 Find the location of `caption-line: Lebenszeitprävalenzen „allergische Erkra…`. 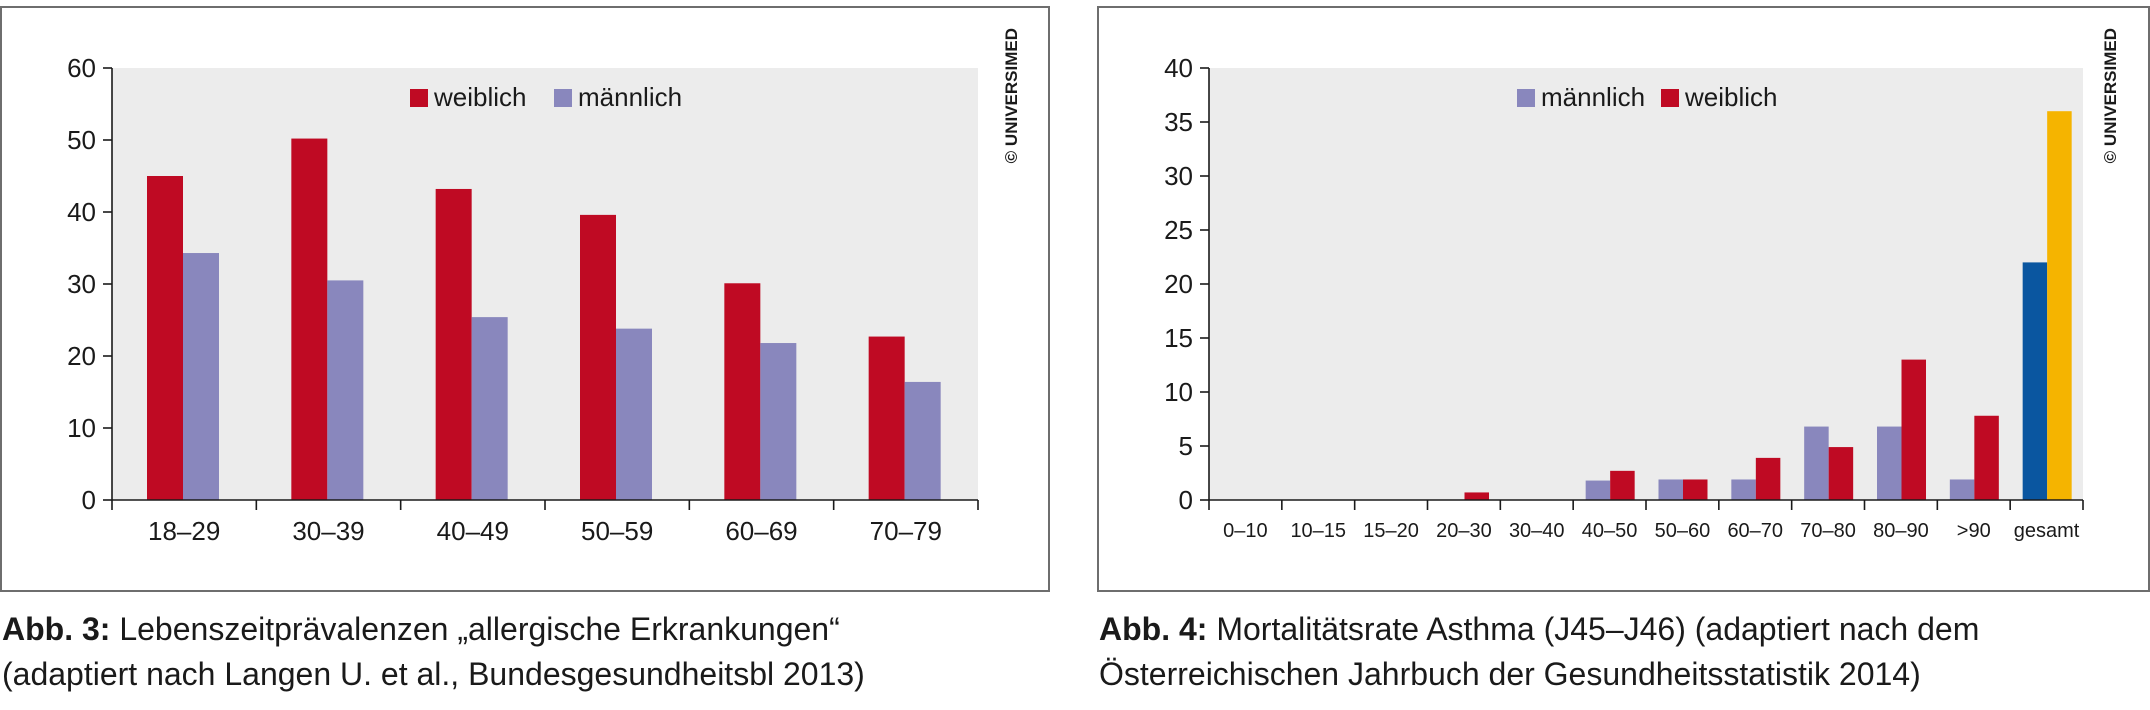

caption-line: Lebenszeitprävalenzen „allergische Erkra… is located at coordinates (479, 629).